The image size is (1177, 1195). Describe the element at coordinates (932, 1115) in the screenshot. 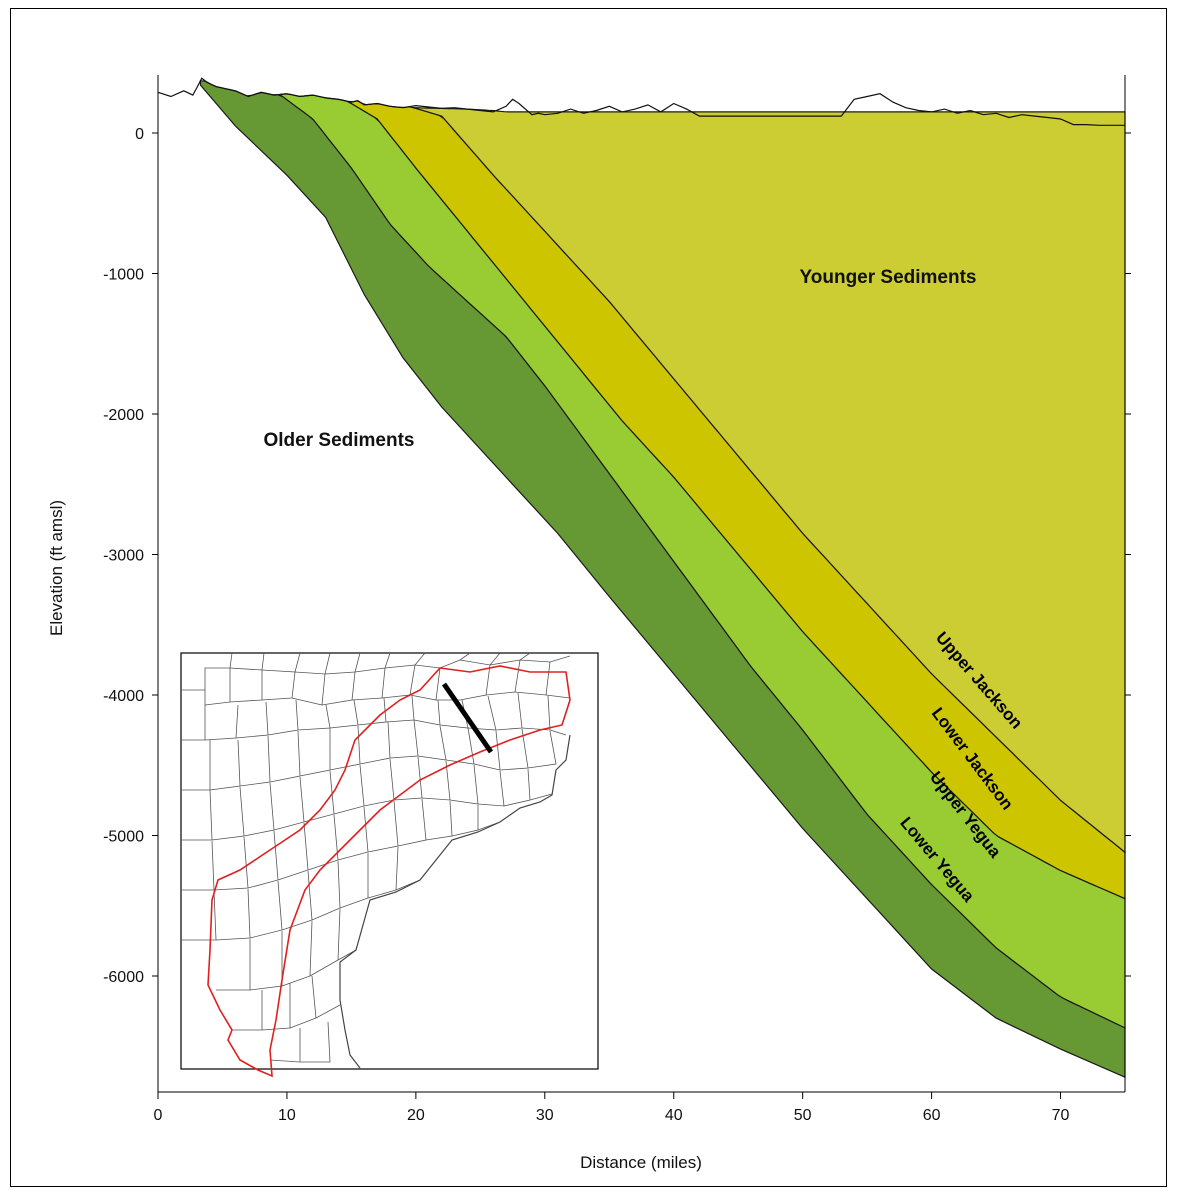

I see `x-tick-label: 60` at that location.